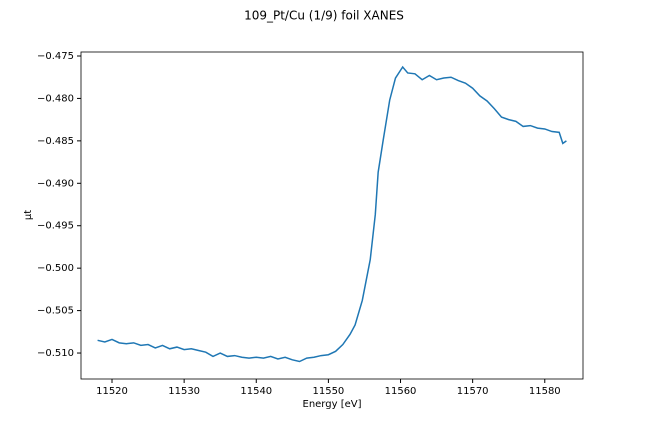  I want to click on y-tick-label: −0.505, so click(55, 311).